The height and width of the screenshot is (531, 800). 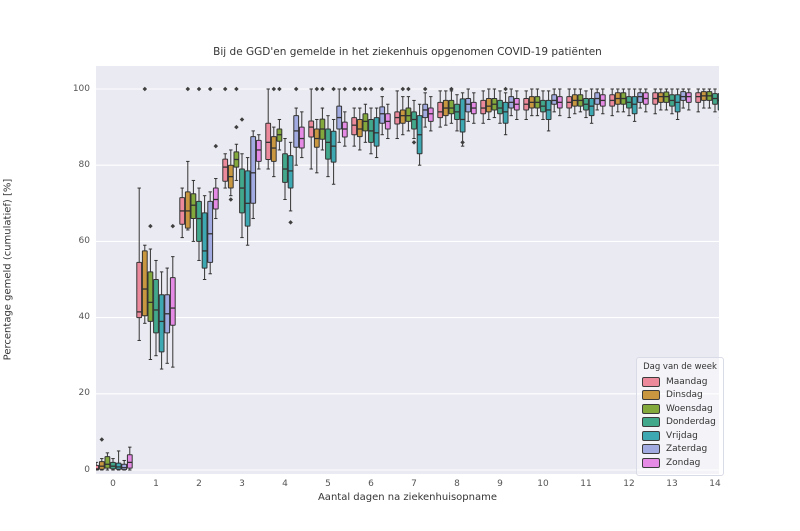 I want to click on box-zaterdag-day13, so click(x=683, y=98).